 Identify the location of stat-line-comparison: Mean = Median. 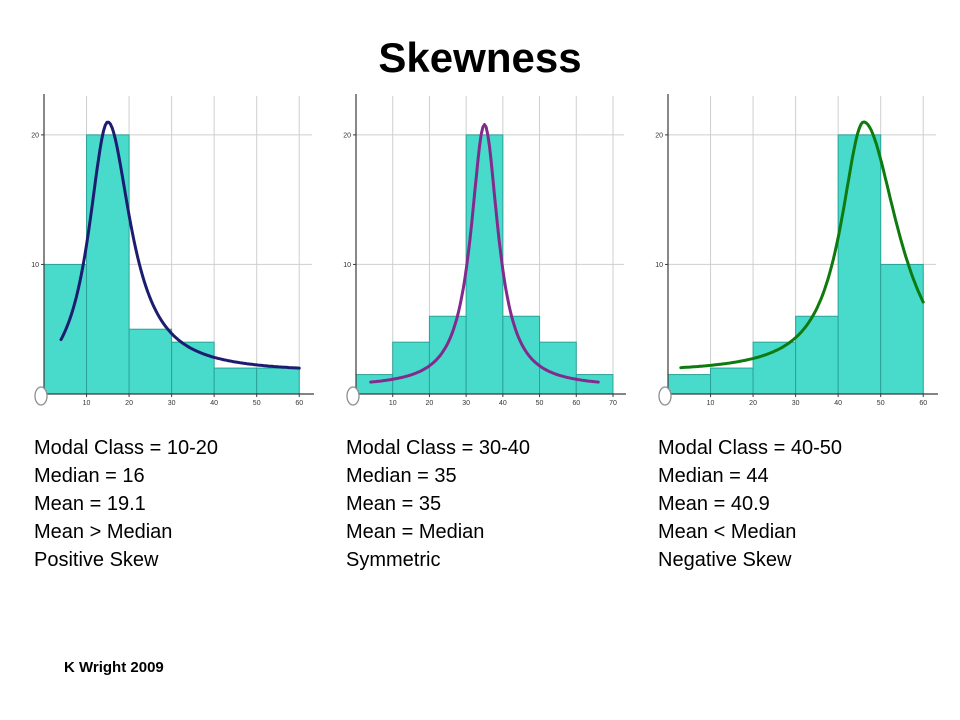
(415, 532).